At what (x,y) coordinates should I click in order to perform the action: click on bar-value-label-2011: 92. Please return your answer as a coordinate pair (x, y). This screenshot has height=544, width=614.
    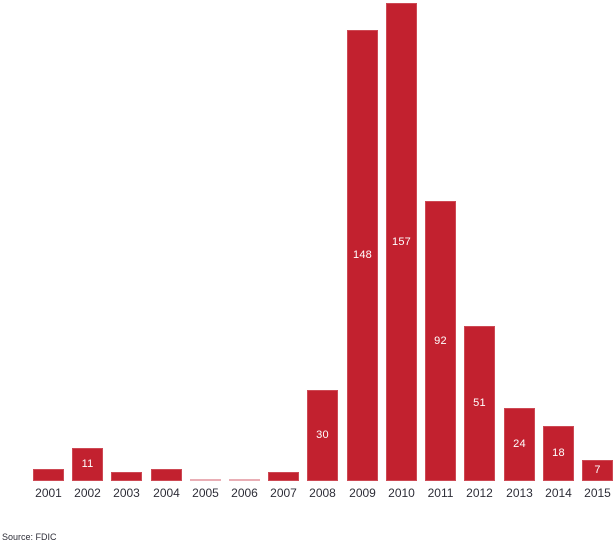
    Looking at the image, I should click on (440, 340).